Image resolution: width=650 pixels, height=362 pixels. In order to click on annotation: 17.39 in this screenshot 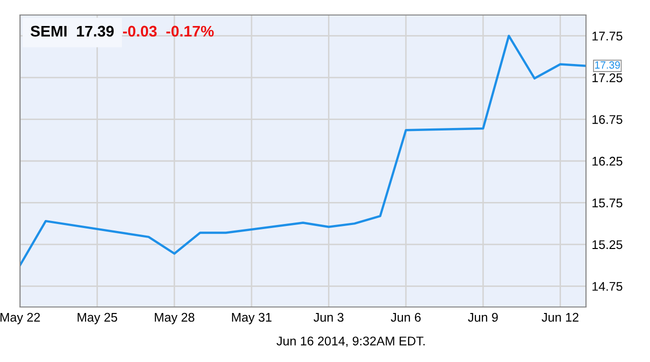, I will do `click(607, 65)`.